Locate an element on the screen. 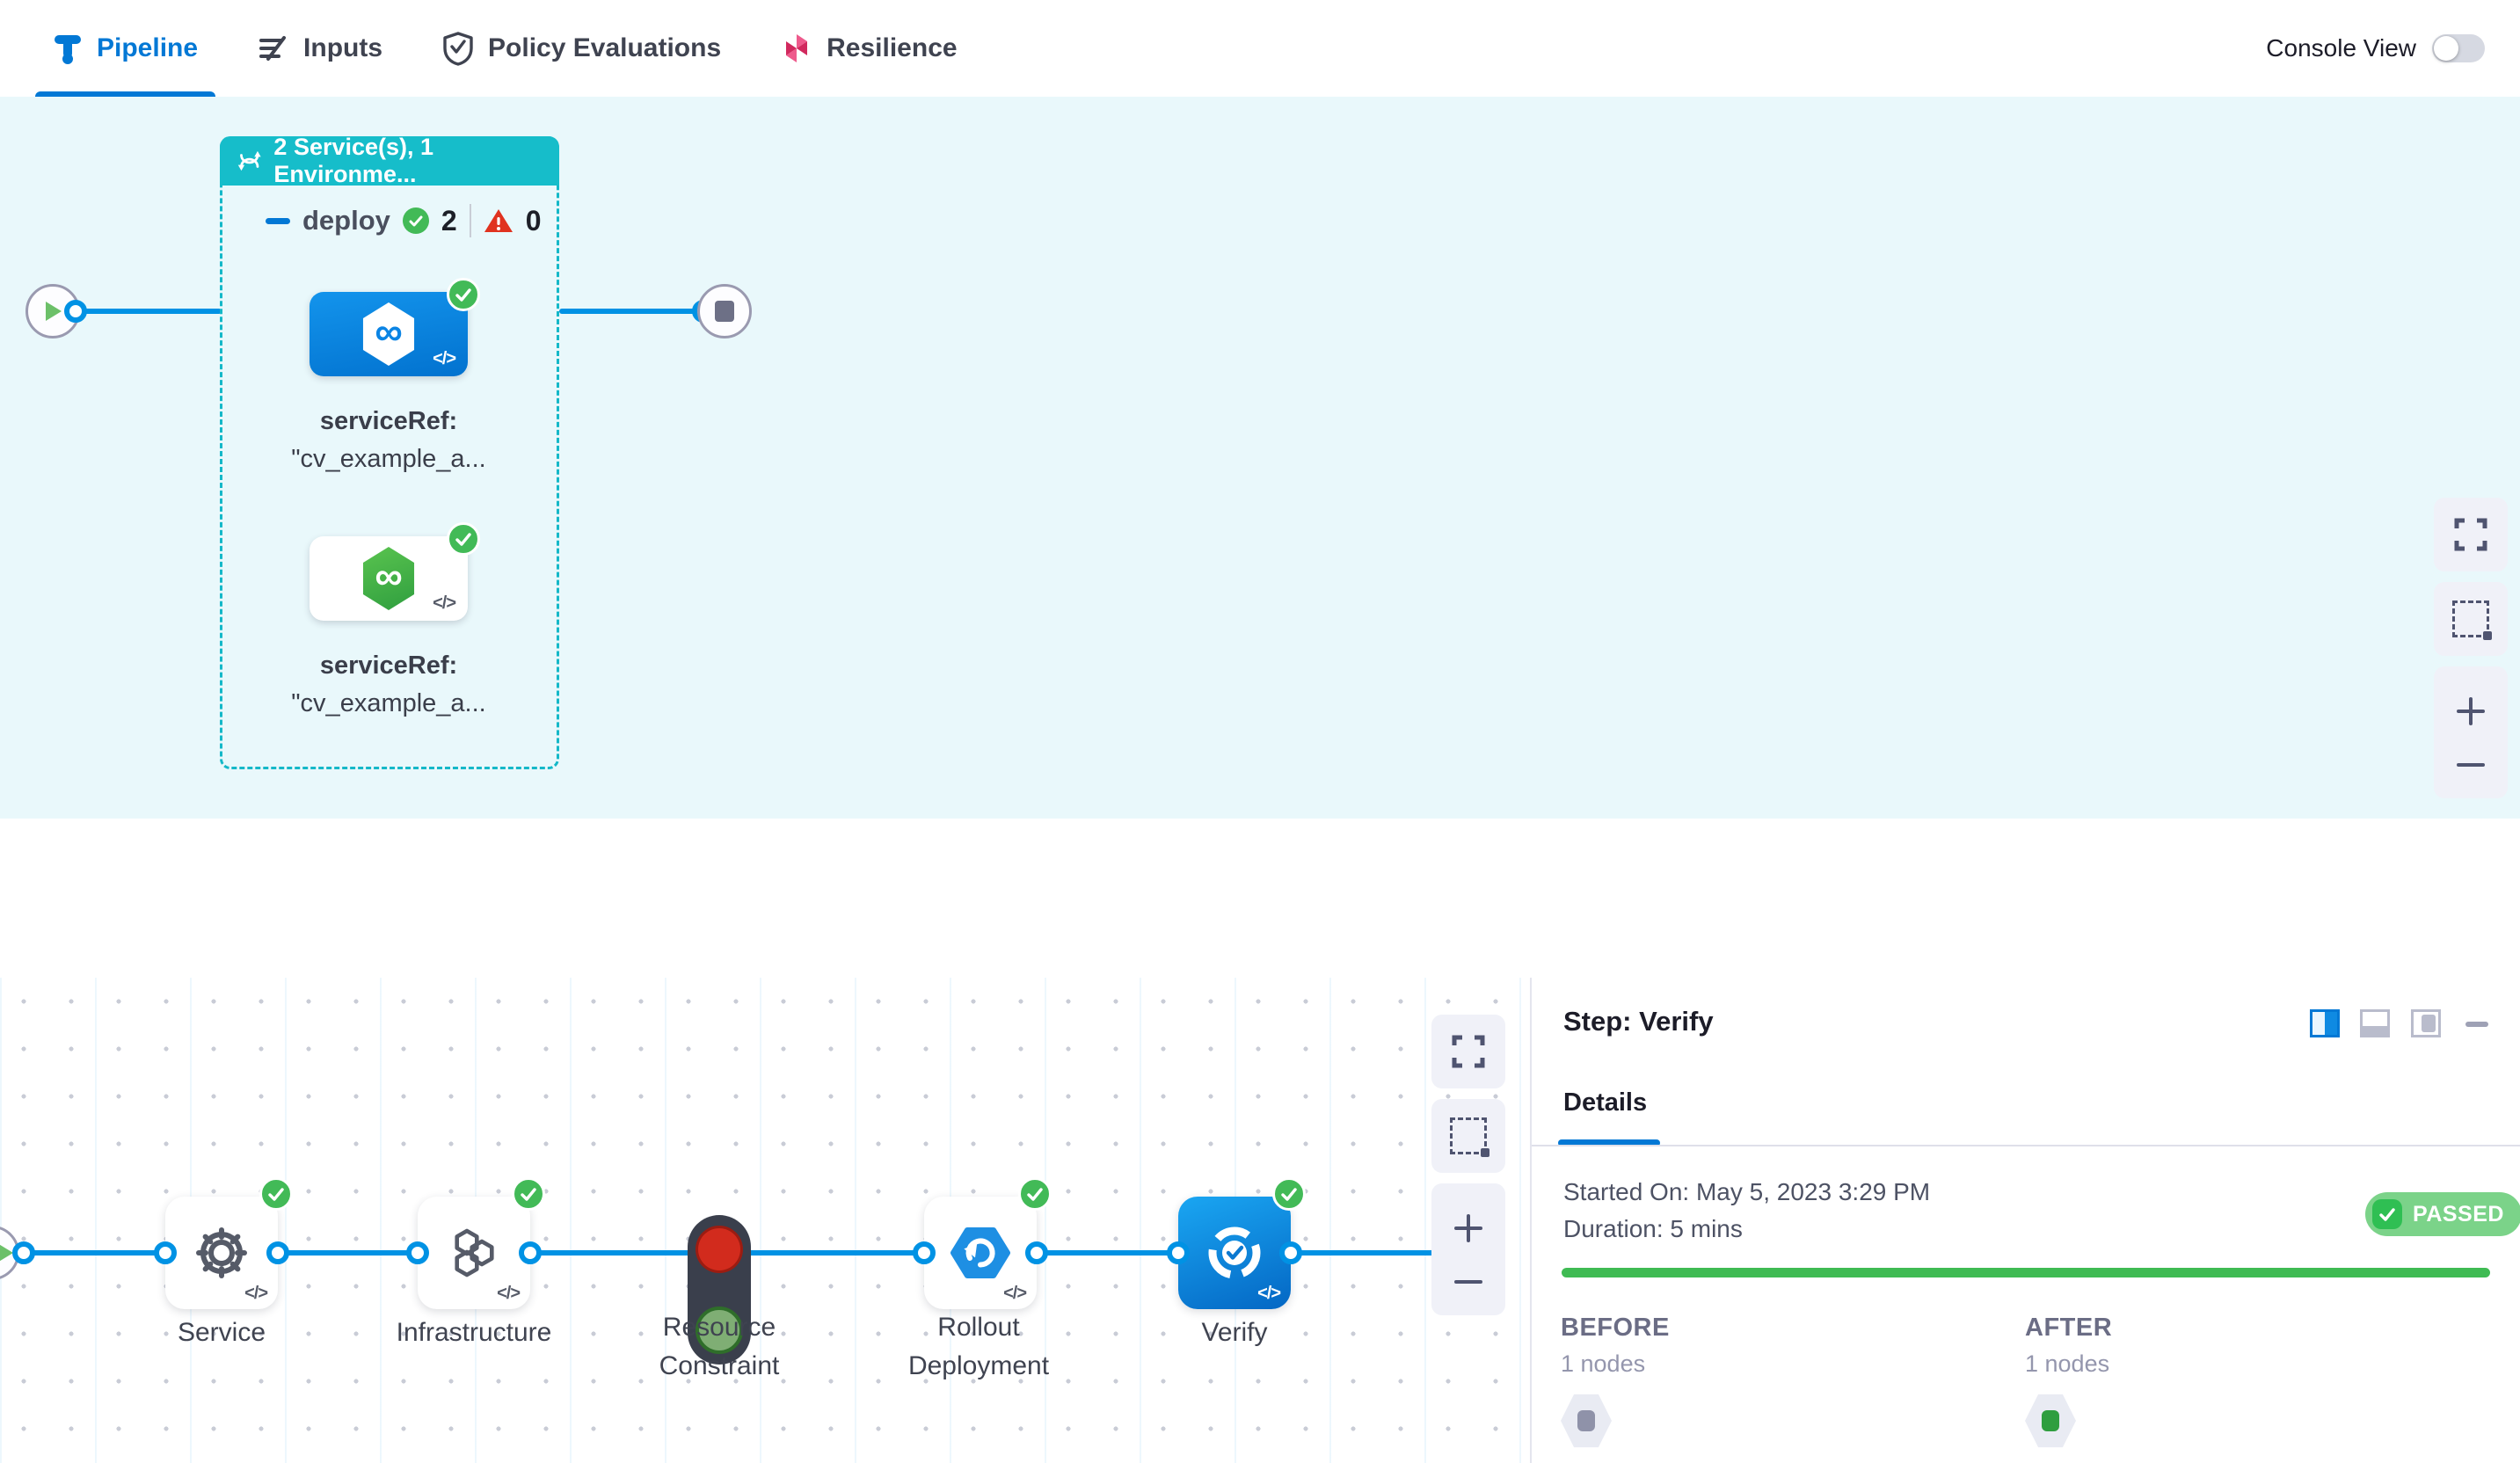 This screenshot has width=2520, height=1463. pipeline-end-node is located at coordinates (724, 311).